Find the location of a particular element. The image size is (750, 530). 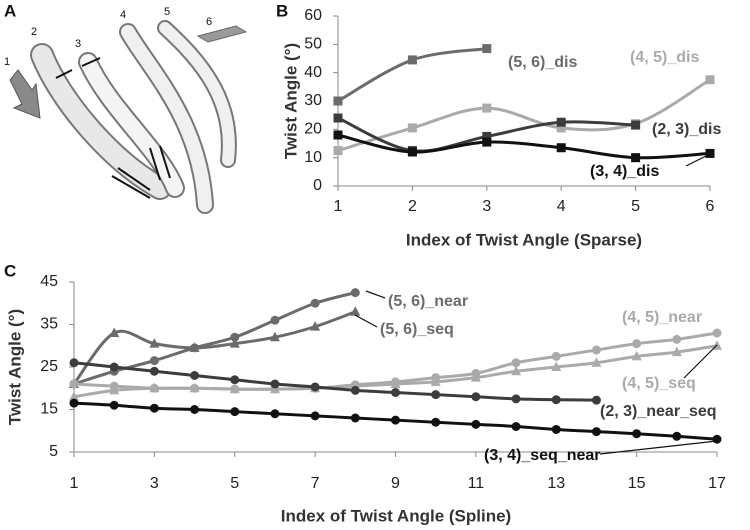

y-tick-label: 60 is located at coordinates (313, 15).